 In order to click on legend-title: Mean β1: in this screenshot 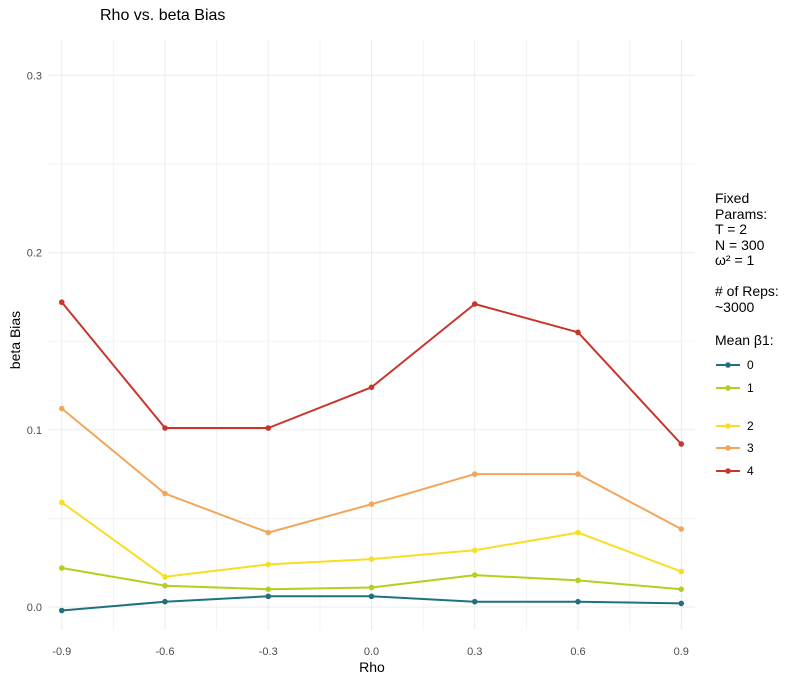, I will do `click(744, 340)`.